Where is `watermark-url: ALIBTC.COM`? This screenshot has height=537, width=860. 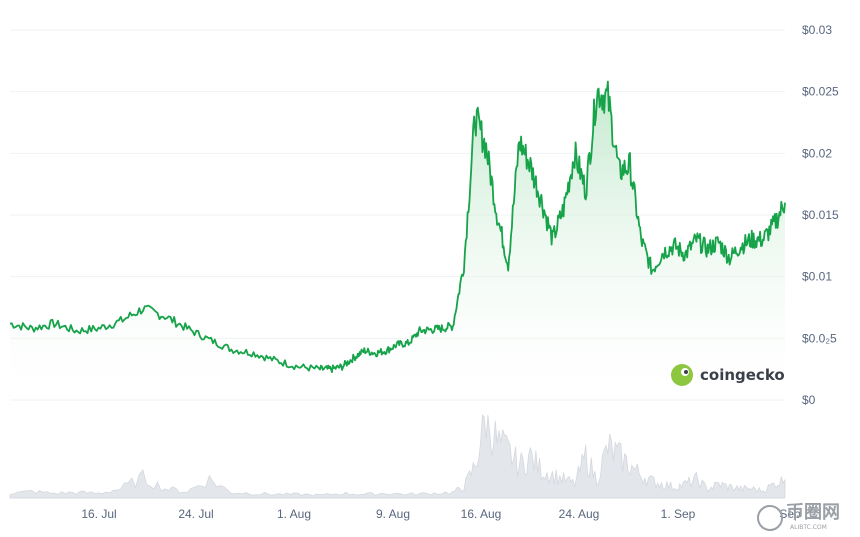
watermark-url: ALIBTC.COM is located at coordinates (808, 527).